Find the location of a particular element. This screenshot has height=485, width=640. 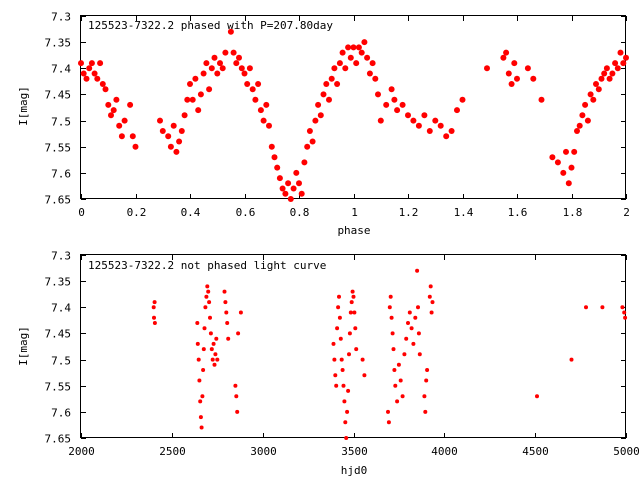

y-tick-label: 7.55 is located at coordinates (58, 148).